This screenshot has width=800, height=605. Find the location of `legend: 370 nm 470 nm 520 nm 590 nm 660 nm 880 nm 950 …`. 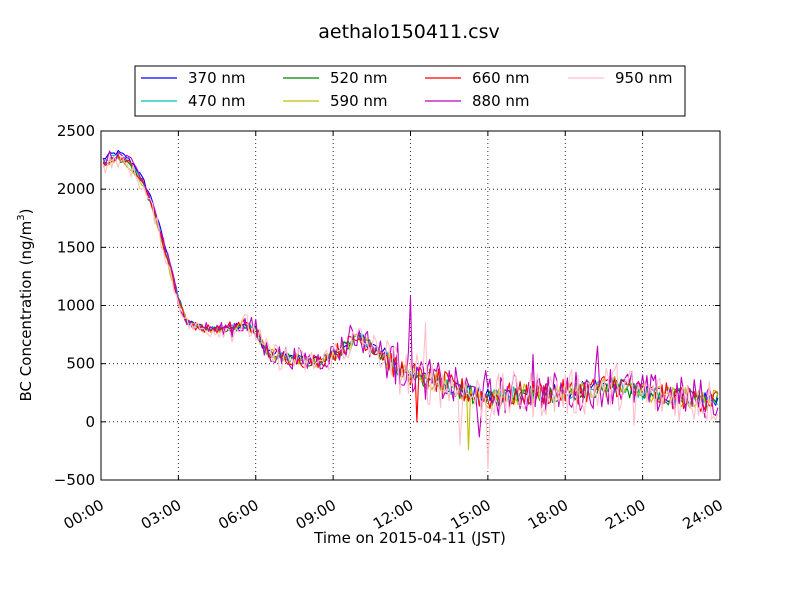

legend: 370 nm 470 nm 520 nm 590 nm 660 nm 880 nm 950 … is located at coordinates (410, 91).